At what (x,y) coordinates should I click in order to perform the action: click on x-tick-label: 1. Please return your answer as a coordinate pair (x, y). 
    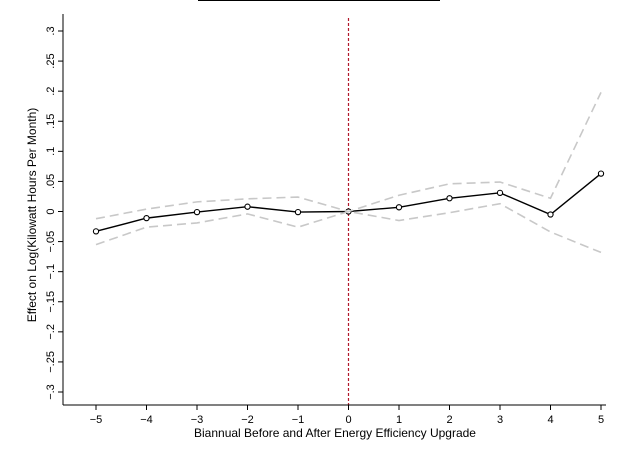
    Looking at the image, I should click on (399, 420).